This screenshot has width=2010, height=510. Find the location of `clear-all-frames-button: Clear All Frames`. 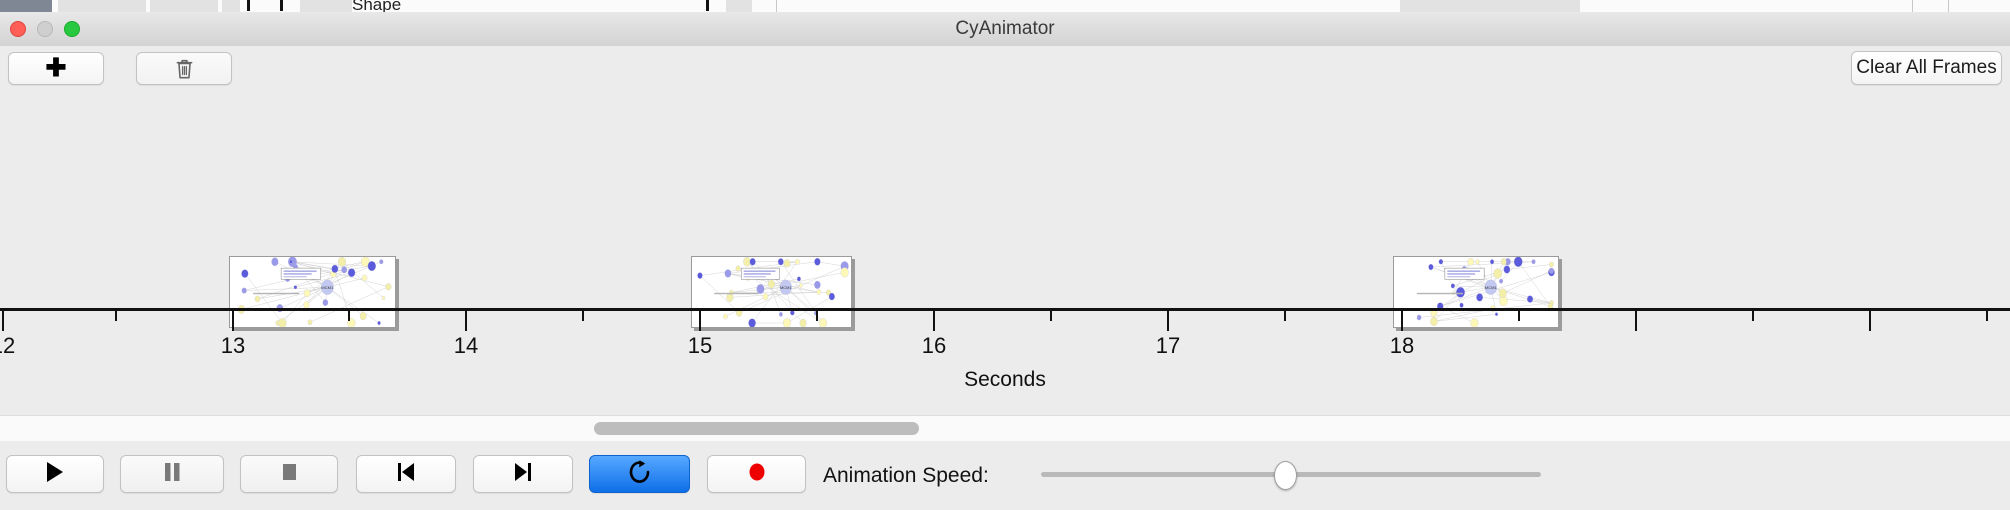

clear-all-frames-button: Clear All Frames is located at coordinates (1926, 68).